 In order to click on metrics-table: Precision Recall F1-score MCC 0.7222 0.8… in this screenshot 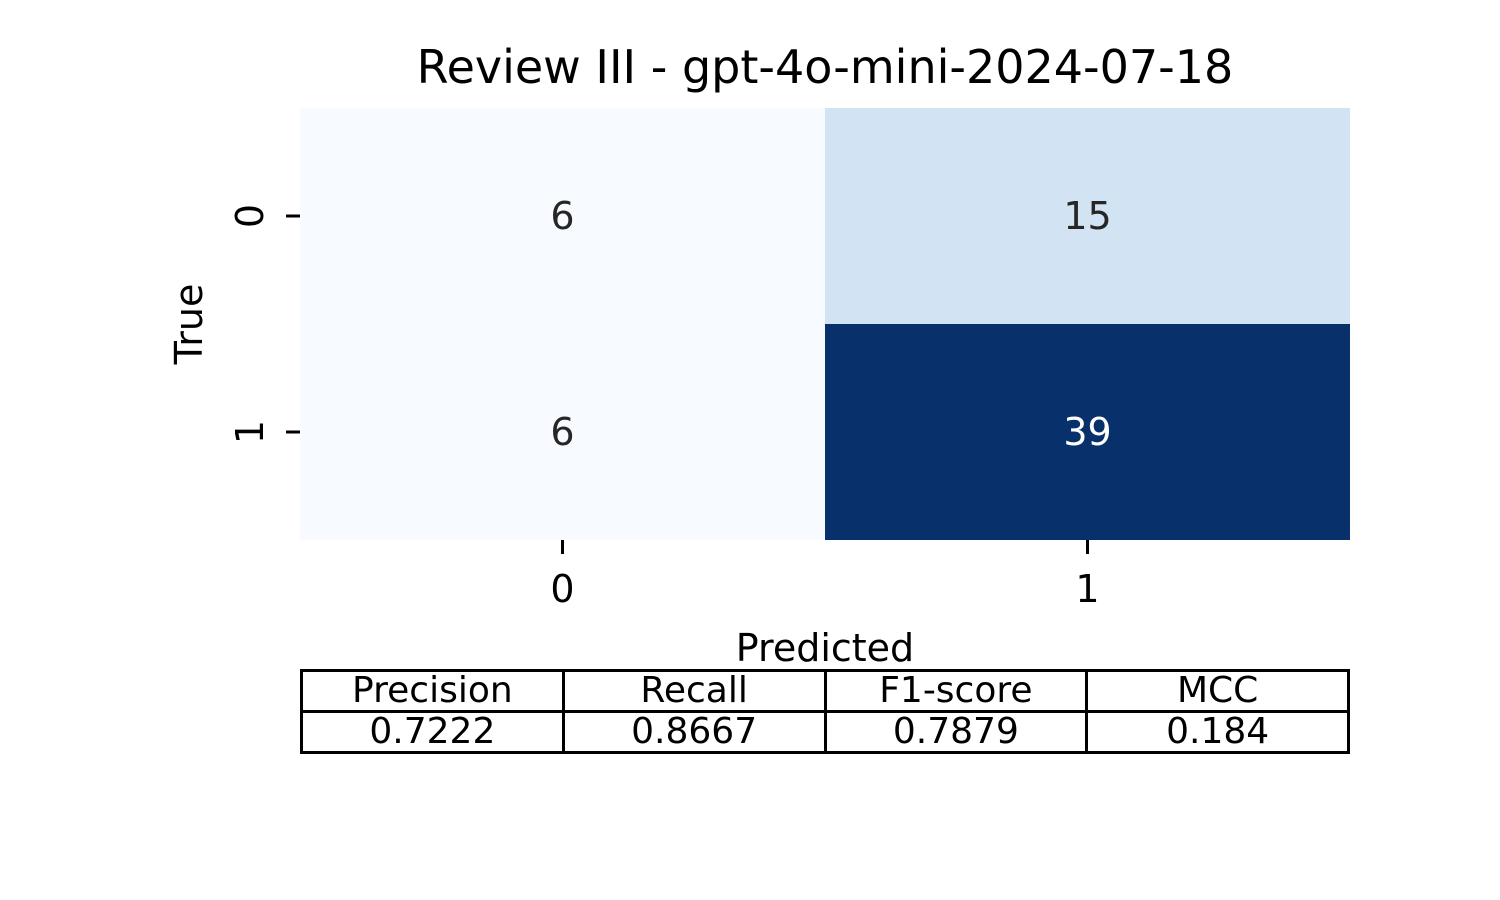, I will do `click(825, 711)`.